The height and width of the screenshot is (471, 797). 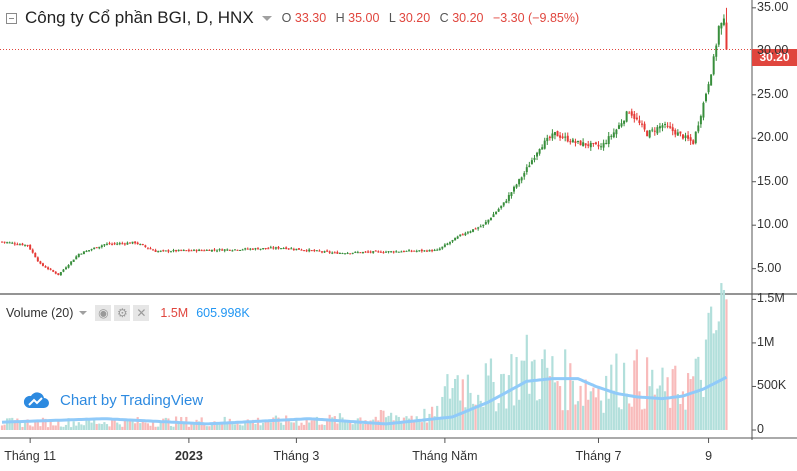 I want to click on time-tick-label: Tháng 3, so click(x=296, y=456).